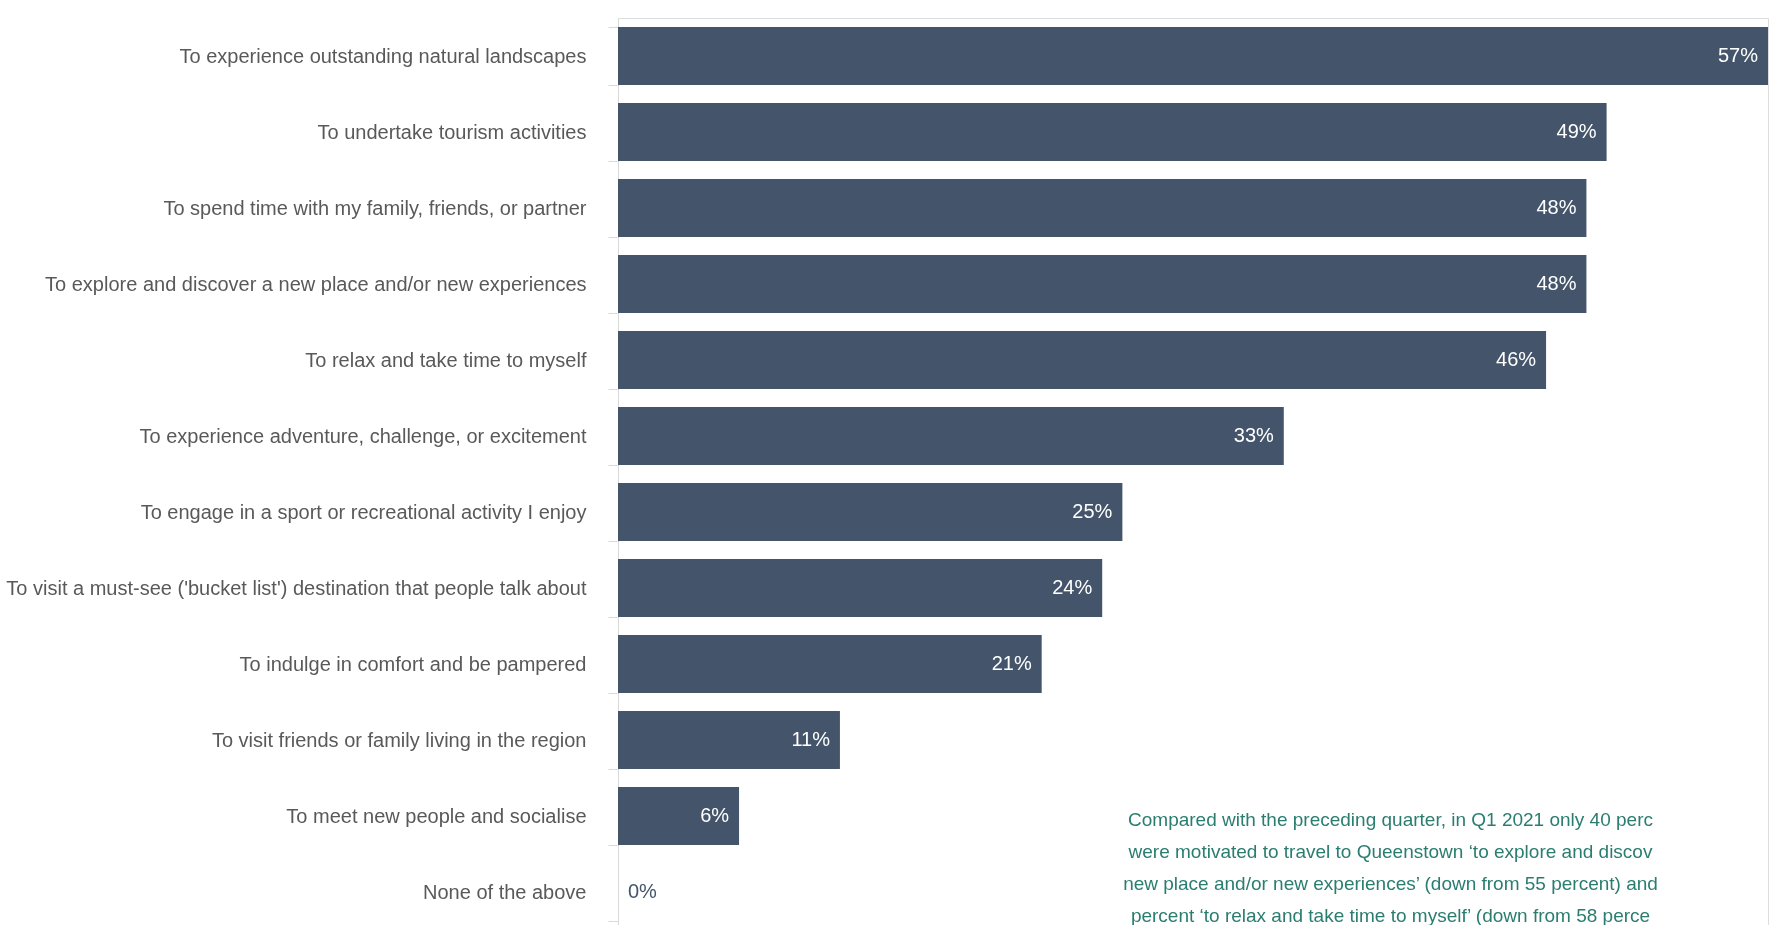 This screenshot has height=925, width=1786. Describe the element at coordinates (436, 815) in the screenshot. I see `y-tick-label: To meet new people and socialise` at that location.